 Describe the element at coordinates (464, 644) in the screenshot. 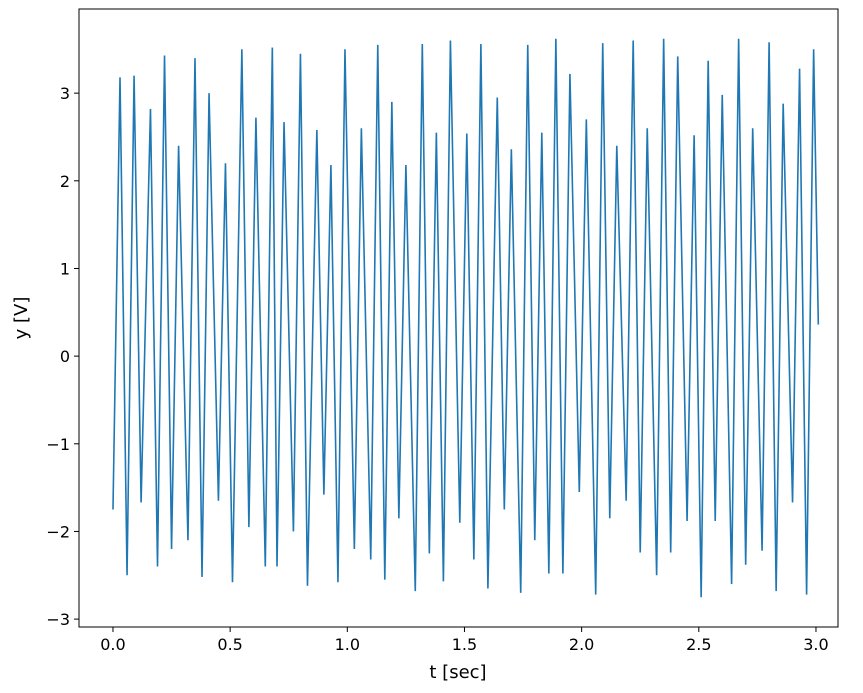

I see `x-tick-label: 1.5` at that location.